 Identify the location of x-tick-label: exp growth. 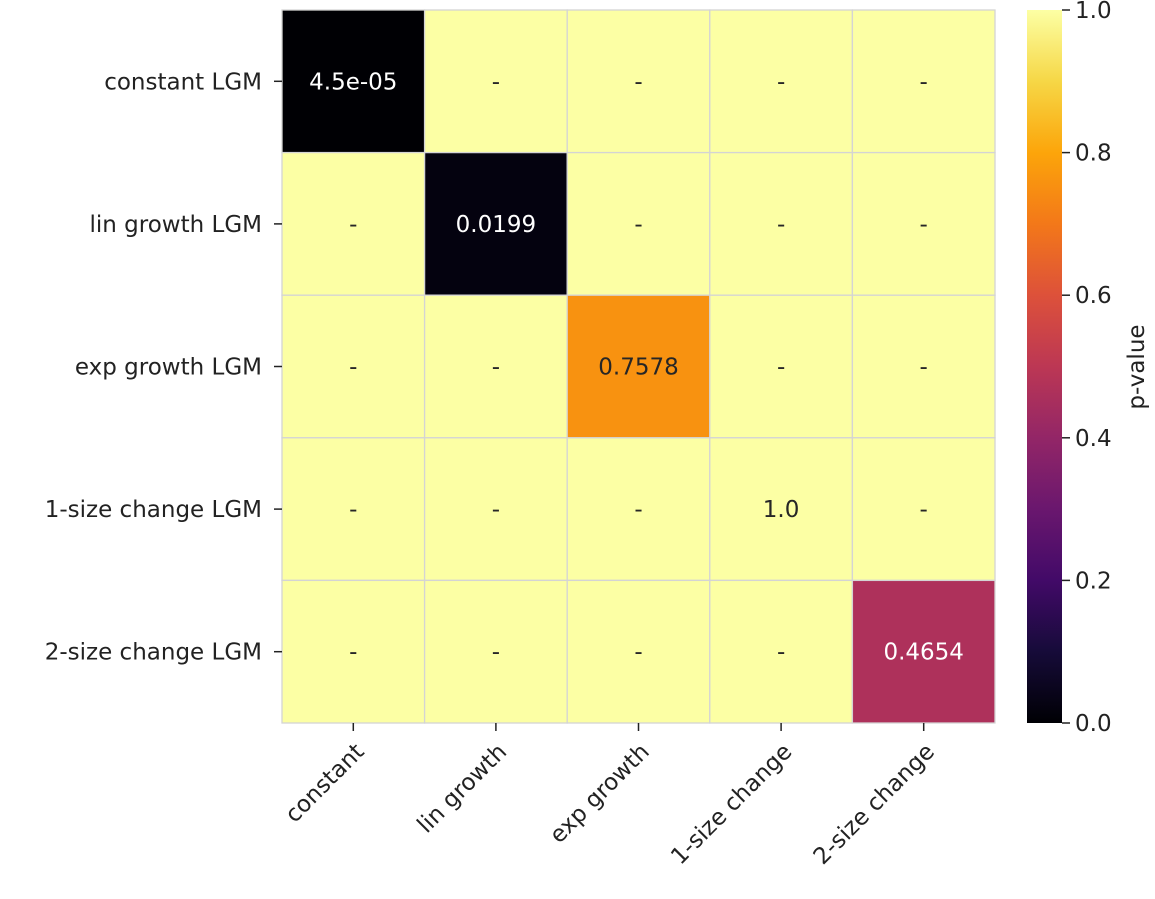
(600, 794).